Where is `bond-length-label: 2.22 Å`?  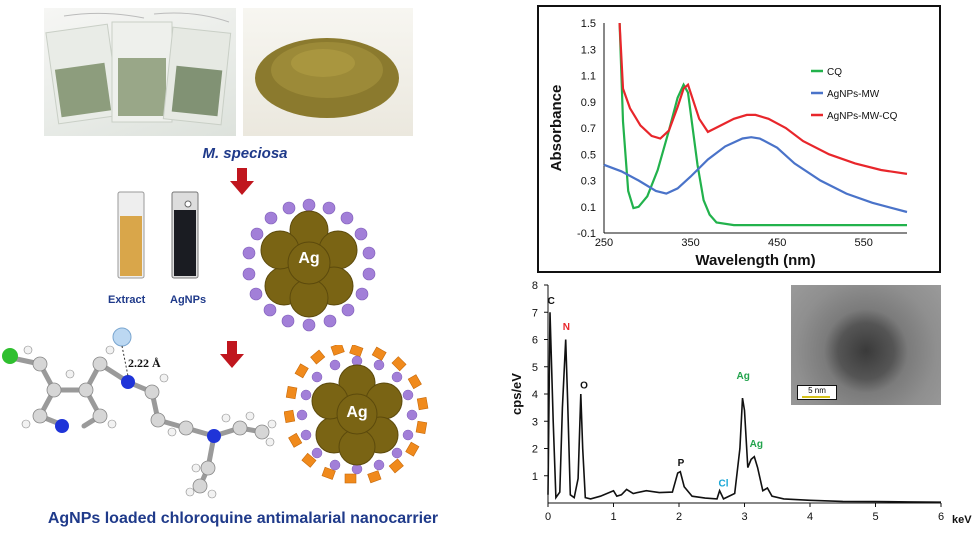 bond-length-label: 2.22 Å is located at coordinates (144, 363).